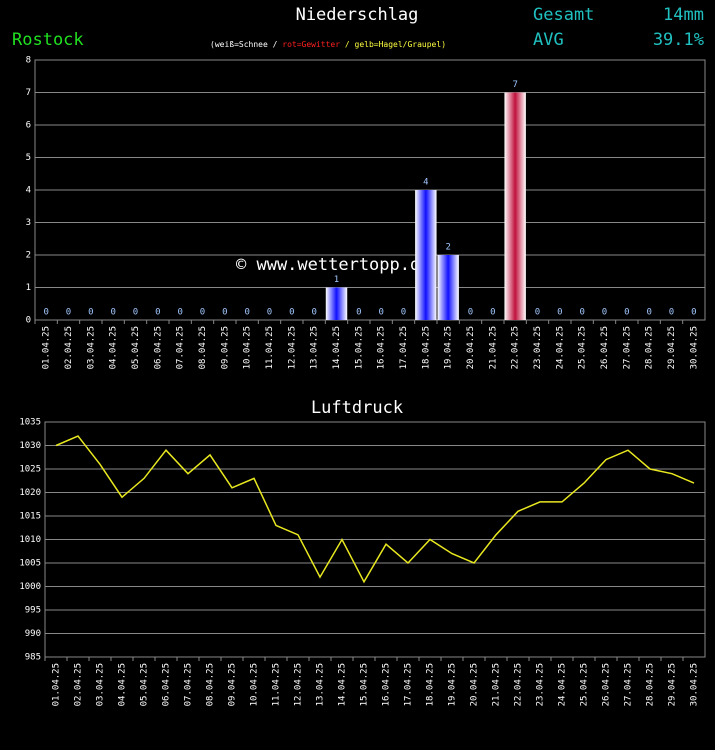 This screenshot has height=750, width=715. I want to click on stat-value: 14mm, so click(683, 15).